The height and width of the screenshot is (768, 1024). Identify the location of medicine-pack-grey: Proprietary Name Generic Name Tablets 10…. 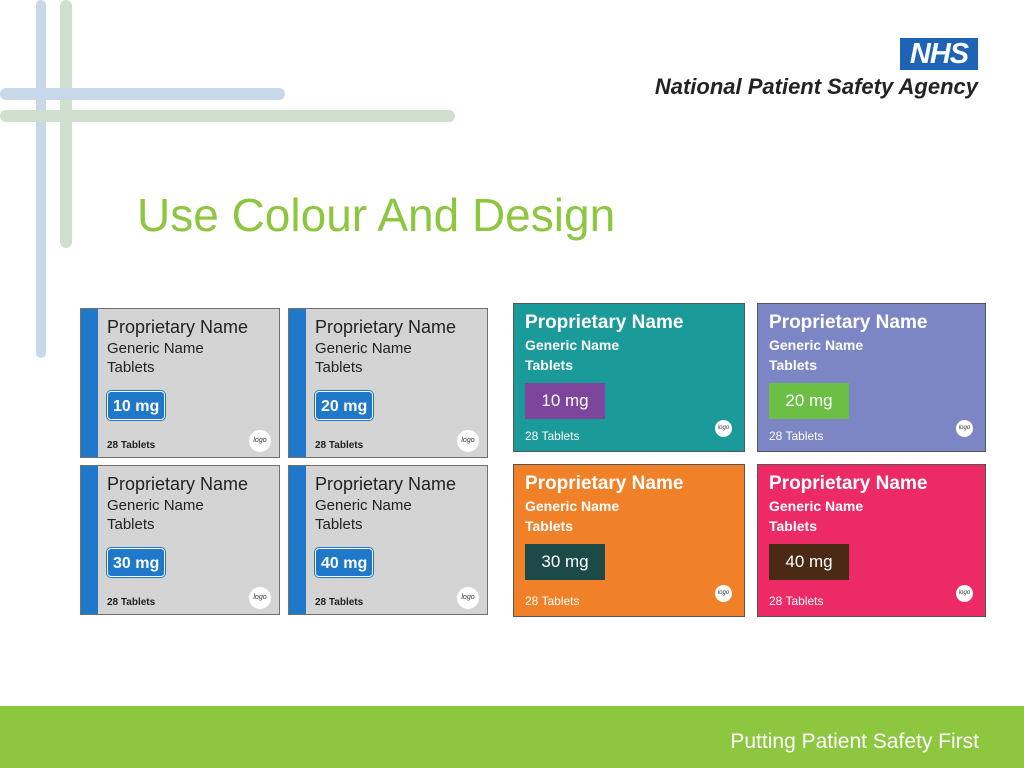
(180, 383).